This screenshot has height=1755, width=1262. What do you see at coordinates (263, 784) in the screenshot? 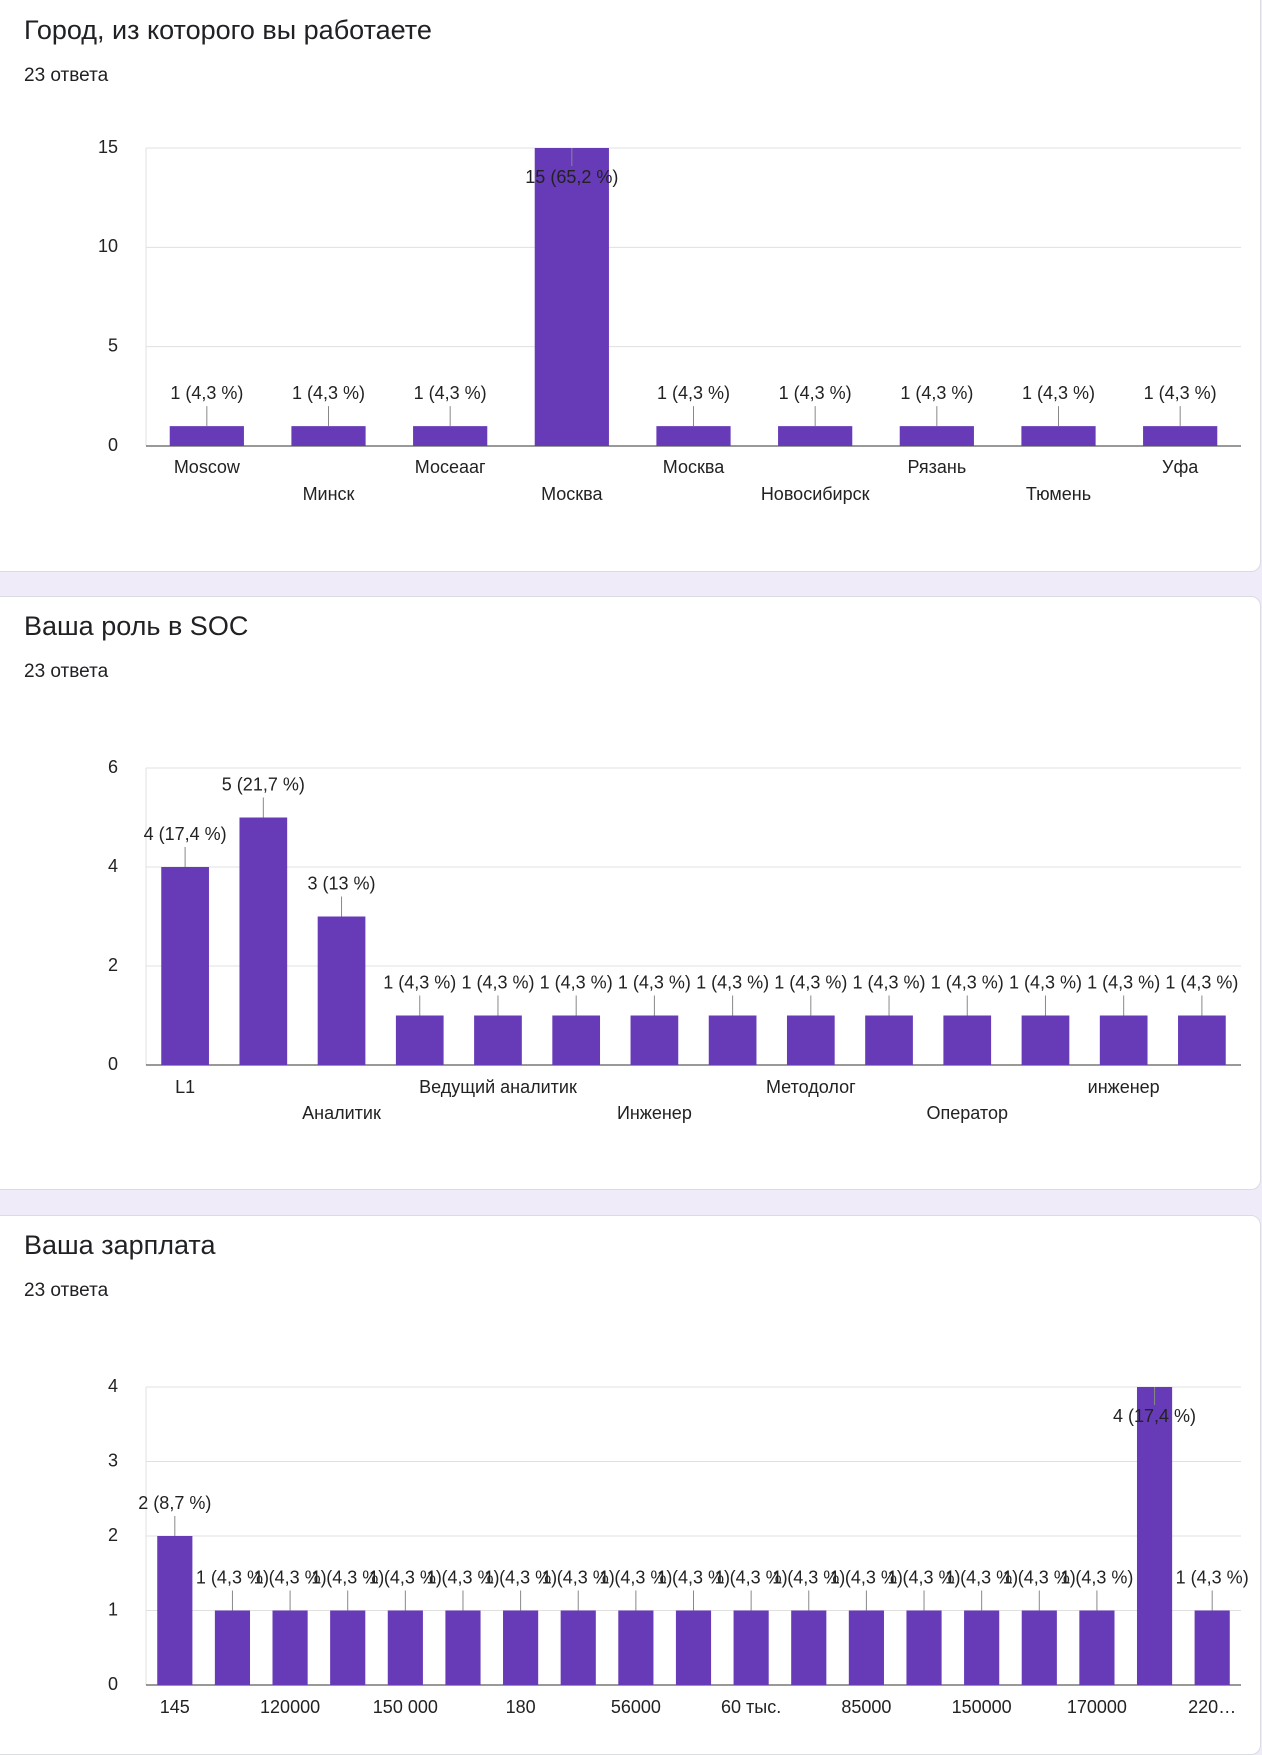
I see `value-label: 5 (21,7 %)` at bounding box center [263, 784].